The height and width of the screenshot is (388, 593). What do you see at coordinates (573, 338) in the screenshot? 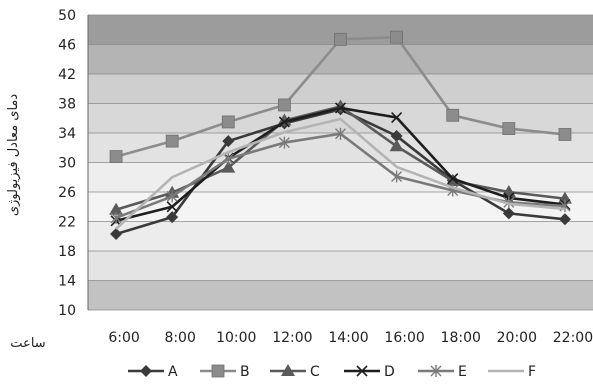
I see `x-tick-label: 22:00` at bounding box center [573, 338].